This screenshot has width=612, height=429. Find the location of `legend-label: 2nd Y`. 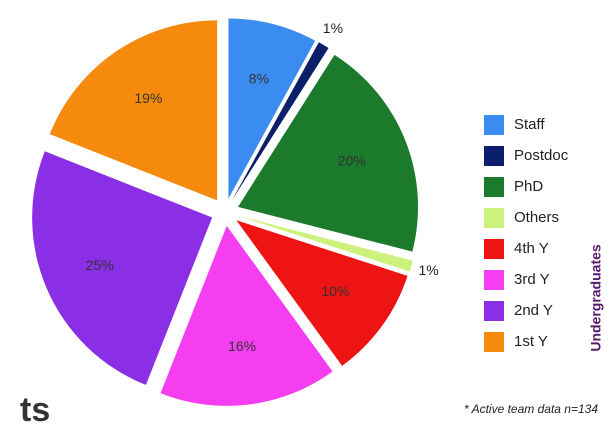

legend-label: 2nd Y is located at coordinates (533, 310).